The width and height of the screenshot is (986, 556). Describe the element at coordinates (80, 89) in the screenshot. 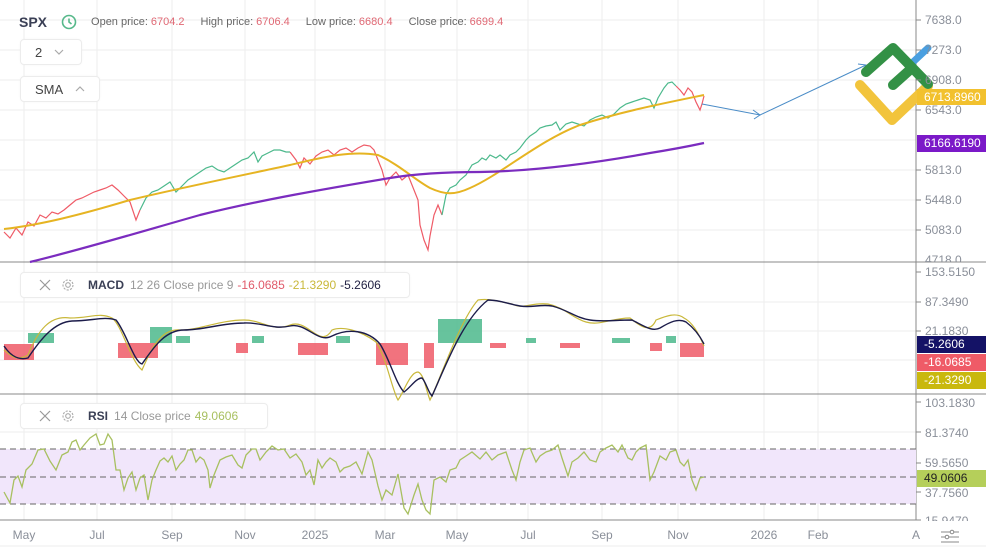

I see `chevron-up-icon` at that location.